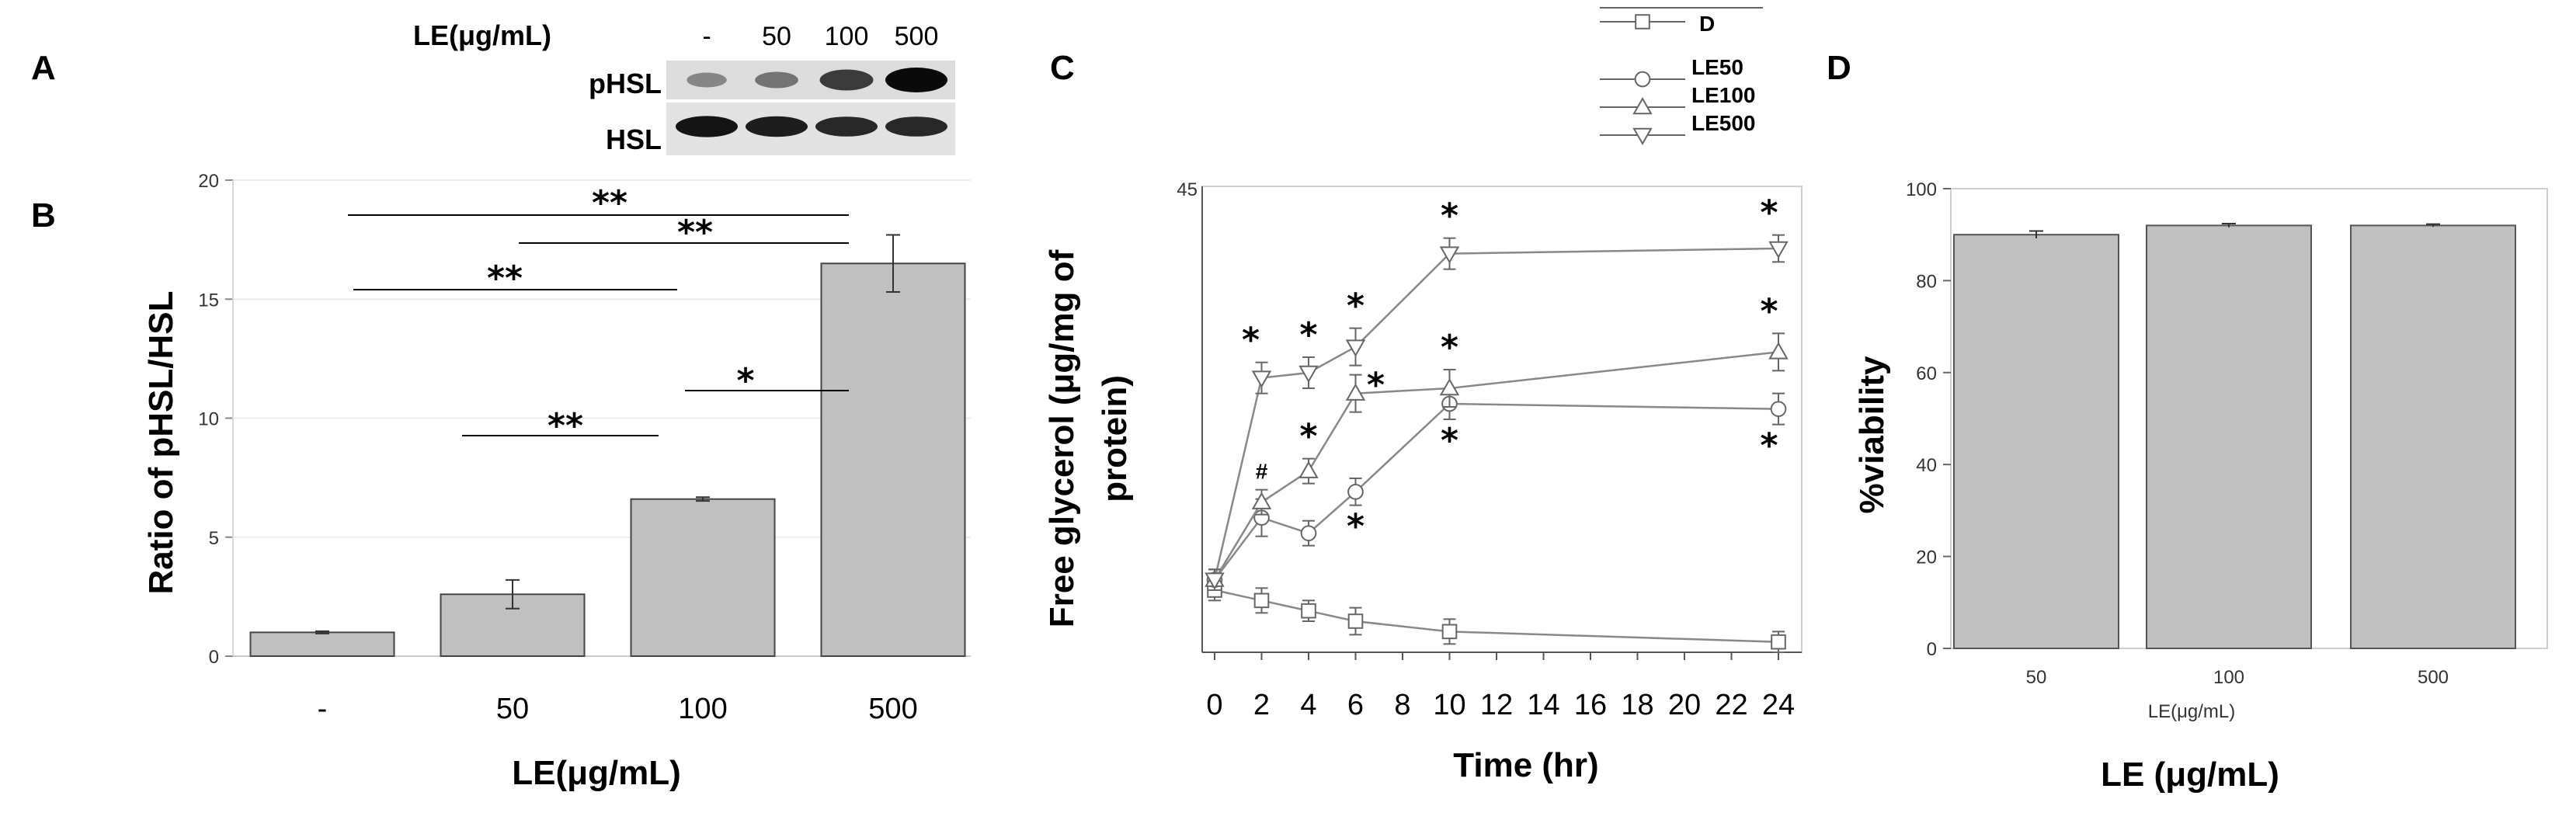 This screenshot has height=820, width=2576. I want to click on b-significance-label: *, so click(745, 381).